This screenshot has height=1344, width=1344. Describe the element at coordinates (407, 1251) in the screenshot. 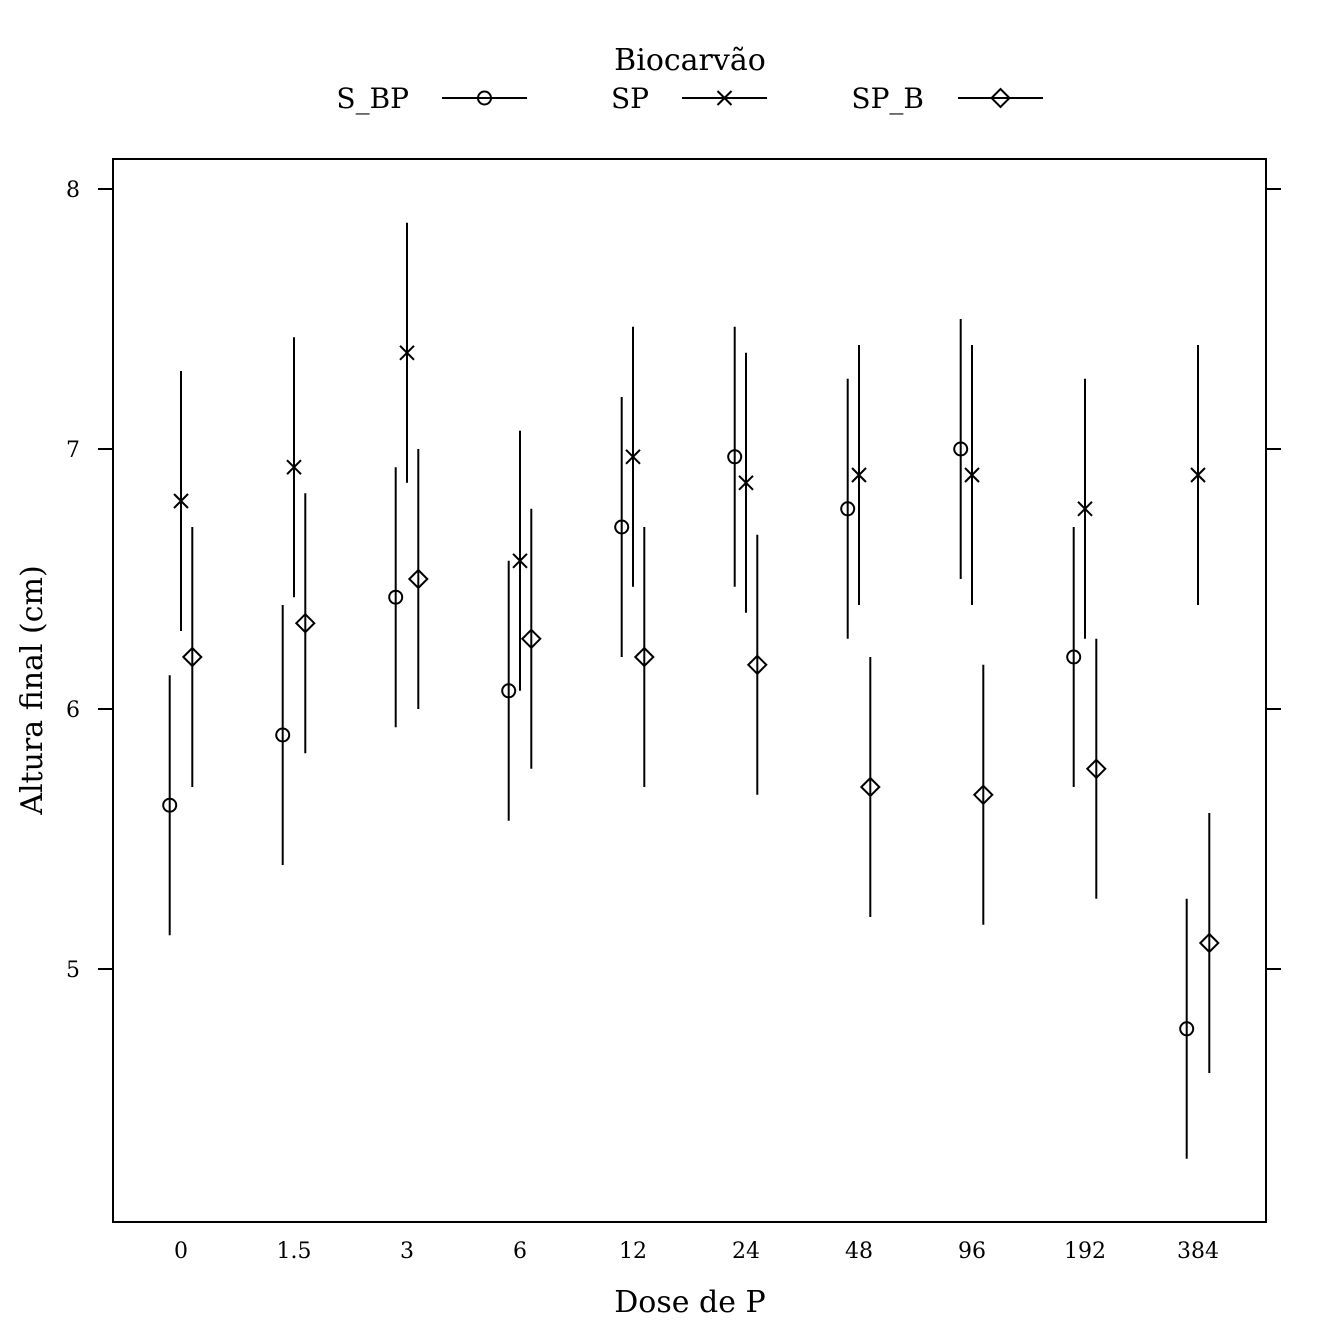

I see `x-tick-label: 3` at that location.